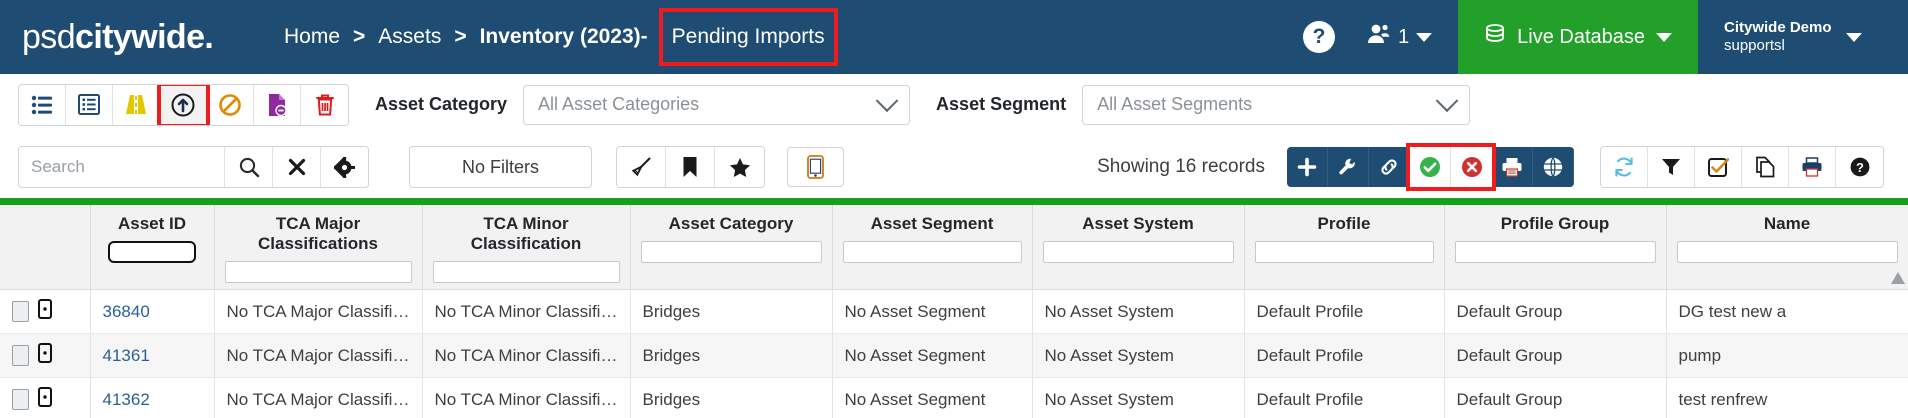 The height and width of the screenshot is (418, 1908). What do you see at coordinates (1307, 167) in the screenshot?
I see `add-plus-icon` at bounding box center [1307, 167].